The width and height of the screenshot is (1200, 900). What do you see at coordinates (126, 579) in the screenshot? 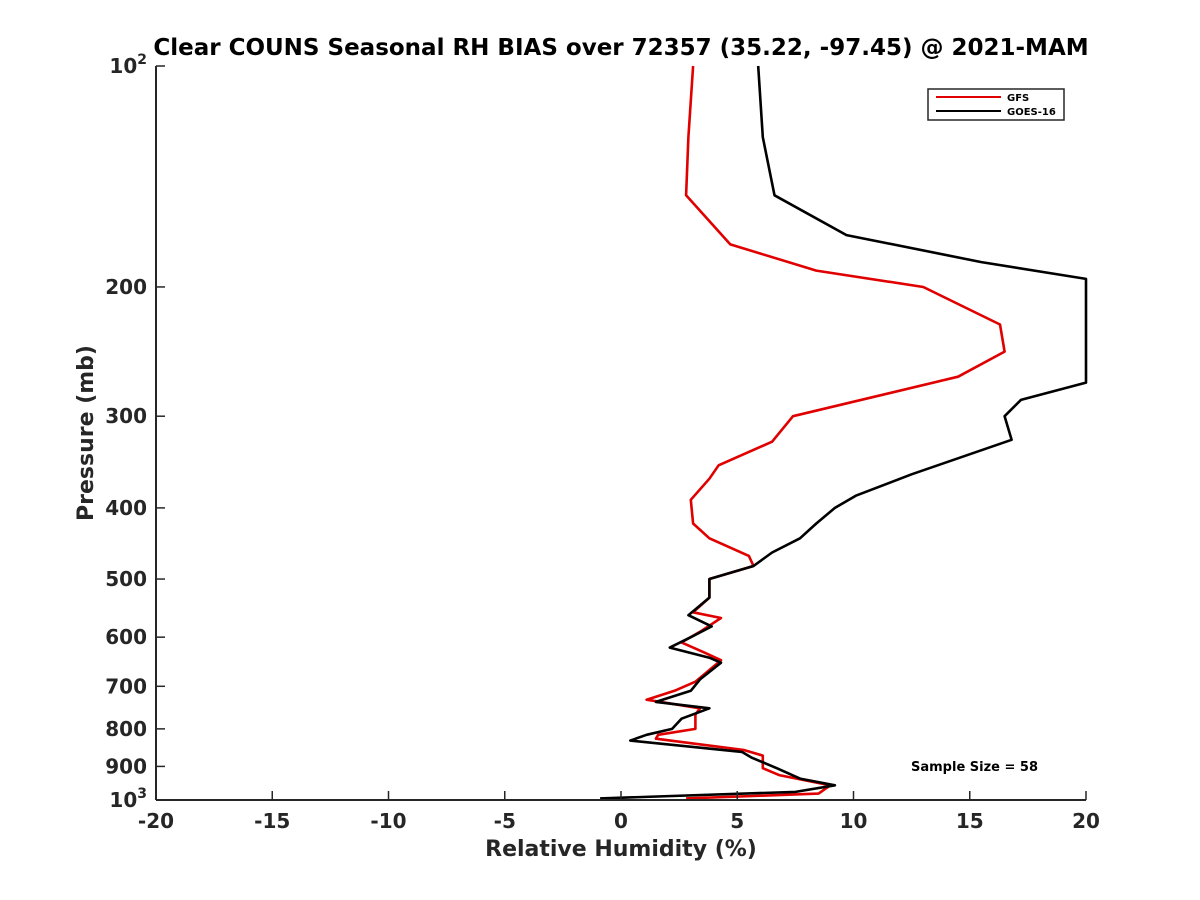
I see `y-tick-label: 500` at bounding box center [126, 579].